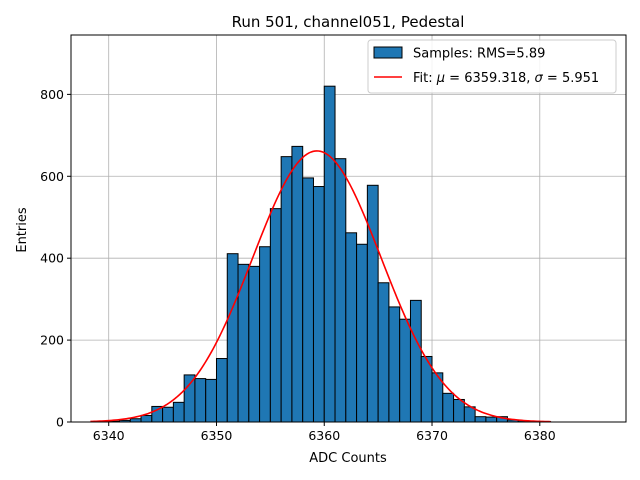 The height and width of the screenshot is (480, 640). I want to click on legend-fit-eq1: =, so click(454, 78).